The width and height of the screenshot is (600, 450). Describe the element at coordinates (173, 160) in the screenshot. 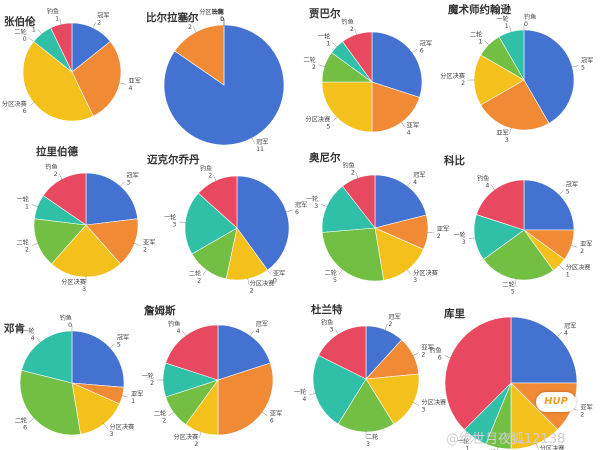

I see `pie-title: 迈克尔乔丹` at that location.